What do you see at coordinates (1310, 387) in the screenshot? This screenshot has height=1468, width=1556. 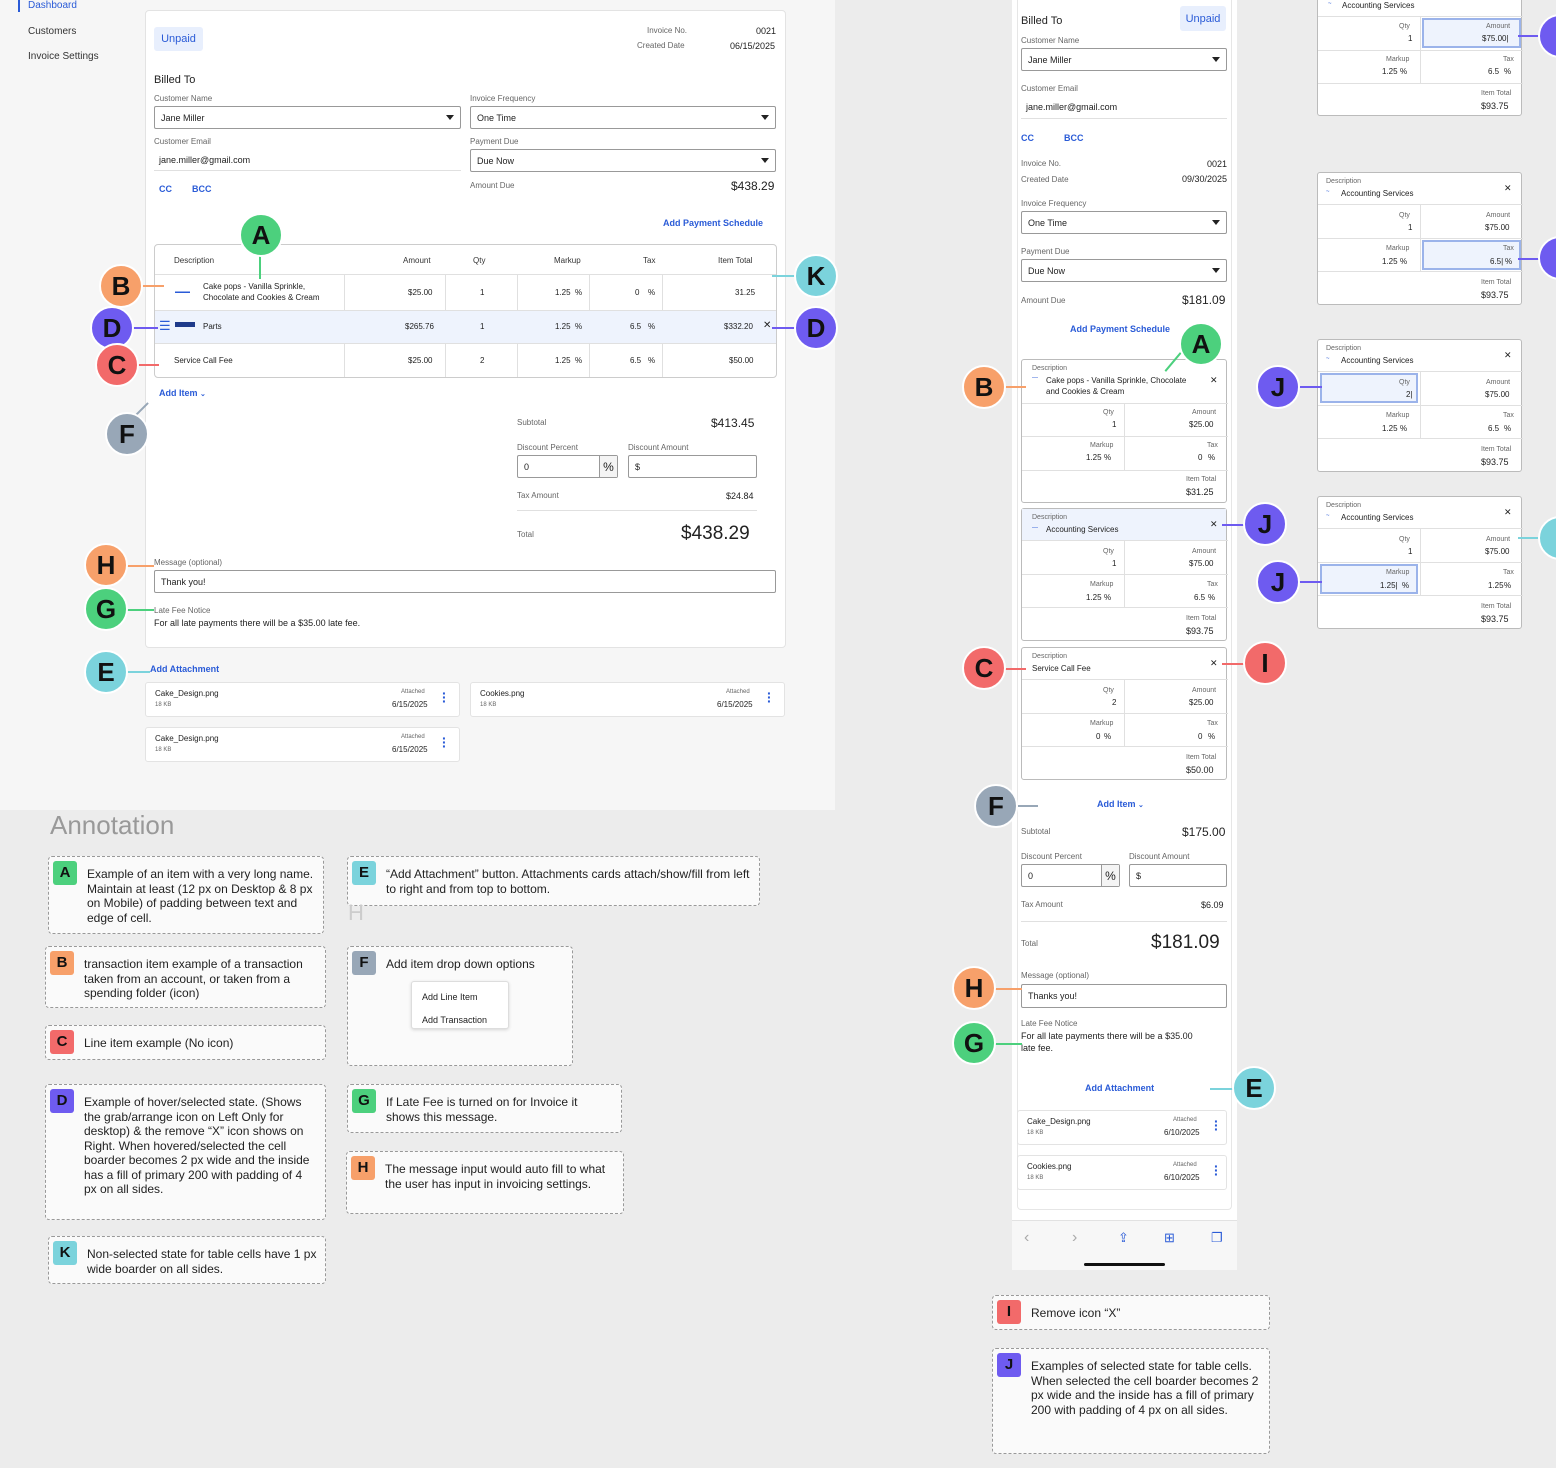 I see `marker-connector` at bounding box center [1310, 387].